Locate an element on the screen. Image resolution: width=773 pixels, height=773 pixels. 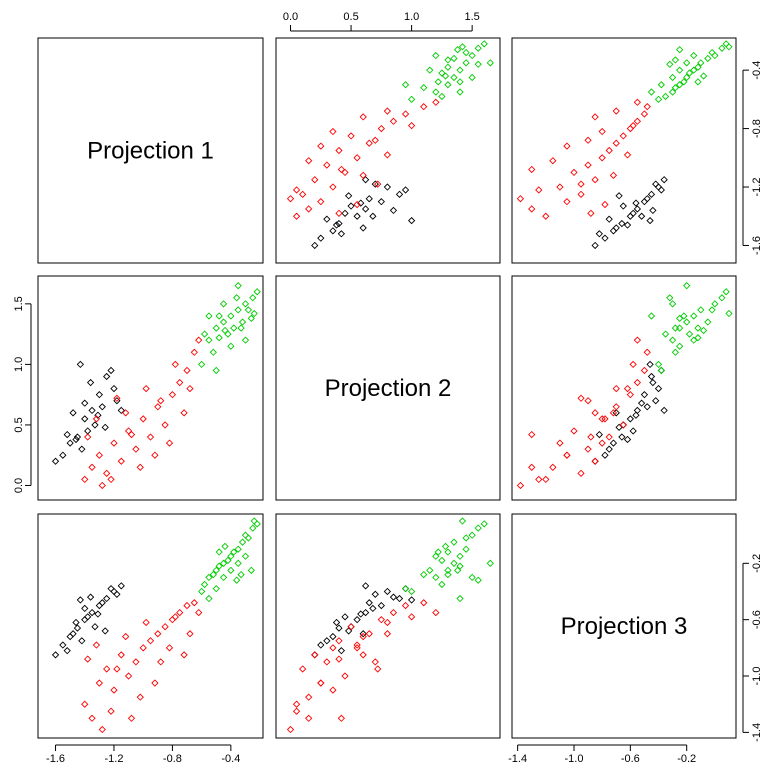
variable-label: Projection 2 is located at coordinates (388, 388).